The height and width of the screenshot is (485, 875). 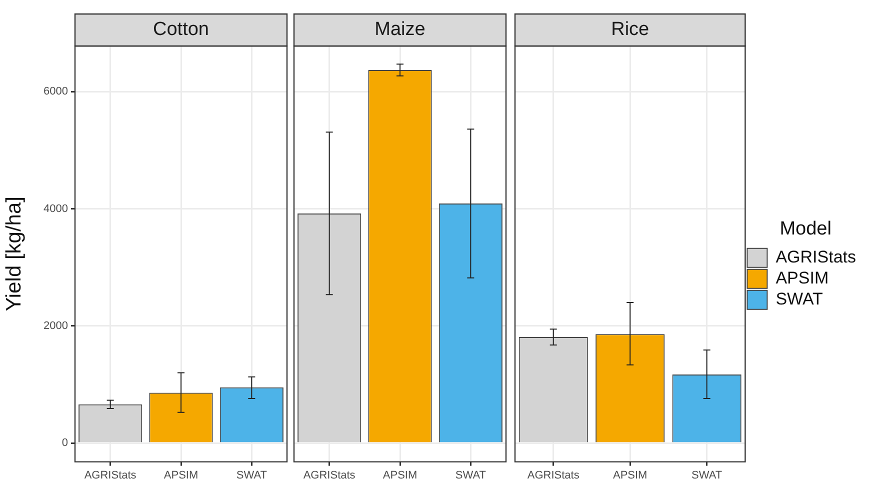 I want to click on chart-title: Rice, so click(x=630, y=29).